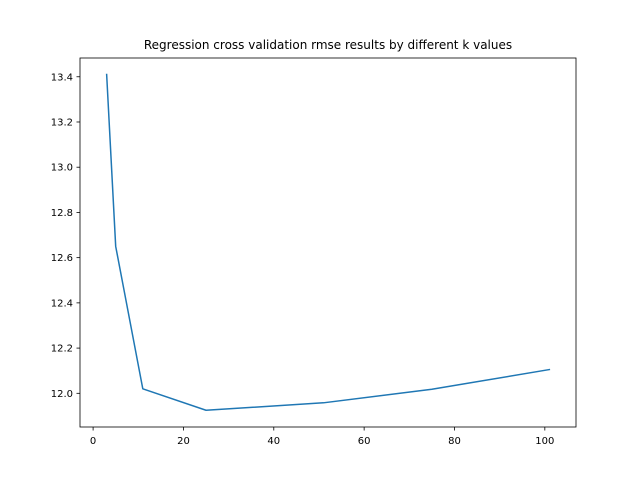 The width and height of the screenshot is (640, 484). Describe the element at coordinates (62, 122) in the screenshot. I see `y-tick-label: 13.2` at that location.